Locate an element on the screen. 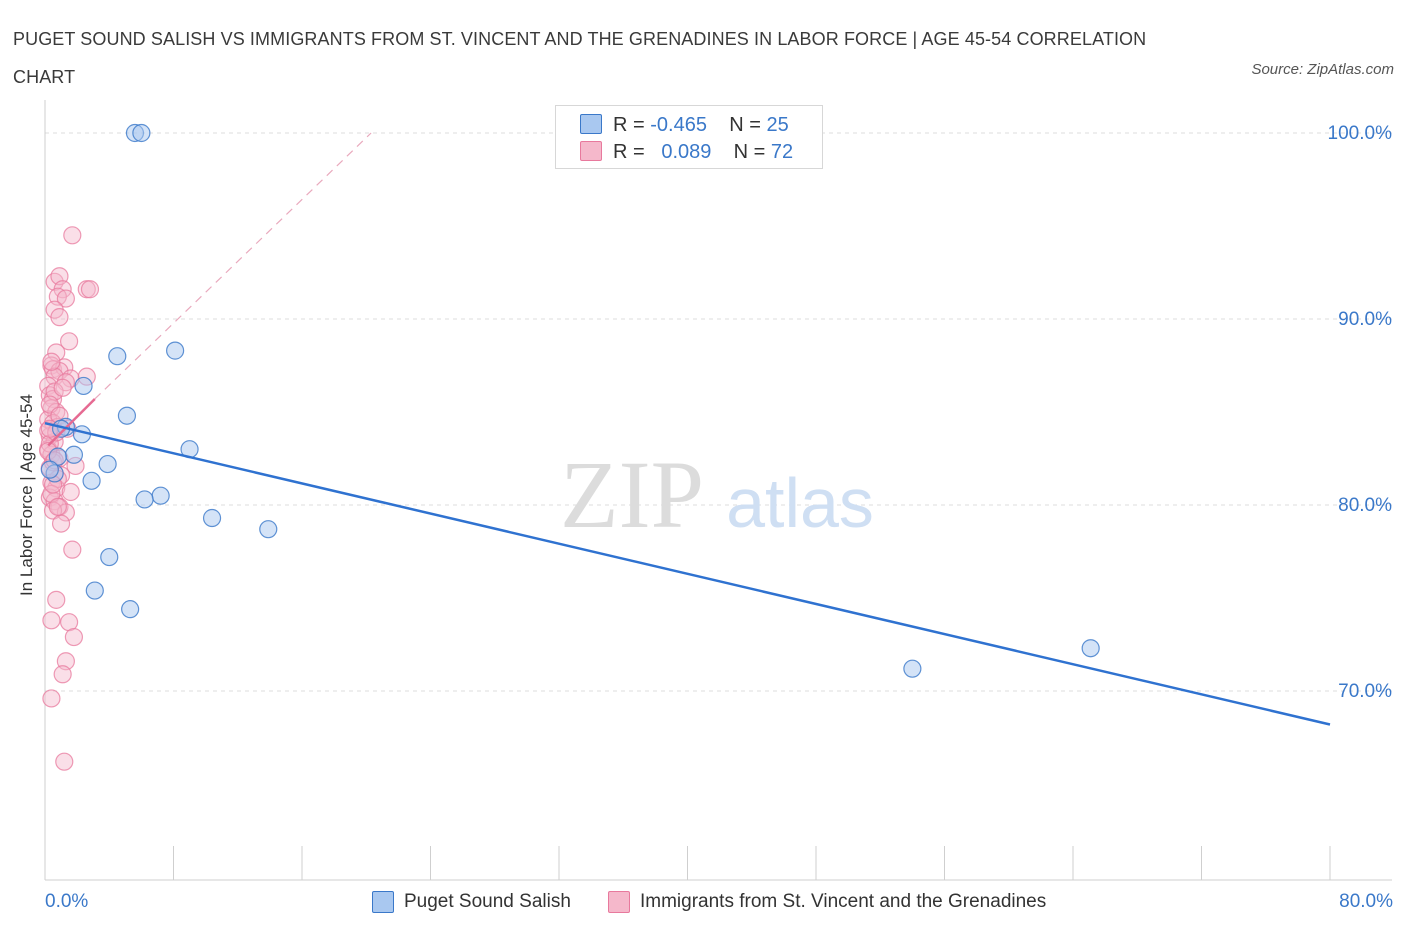 The image size is (1406, 930). x-tick-label-min: 0.0% is located at coordinates (67, 901).